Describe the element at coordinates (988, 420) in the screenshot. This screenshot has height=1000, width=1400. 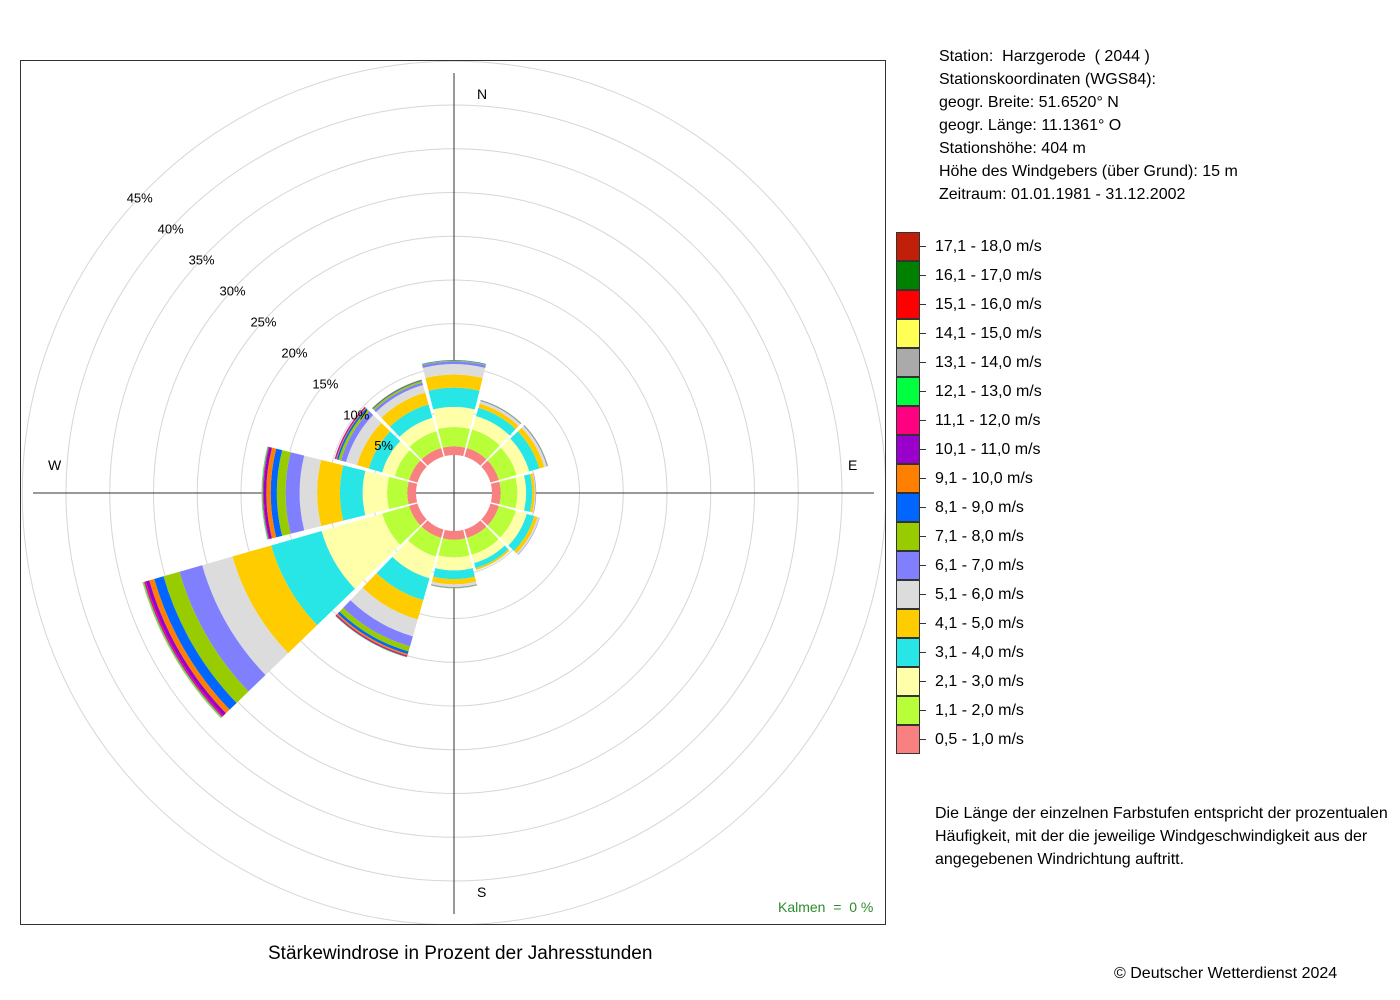
I see `legend-label: 11,1 - 12,0 m/s` at that location.